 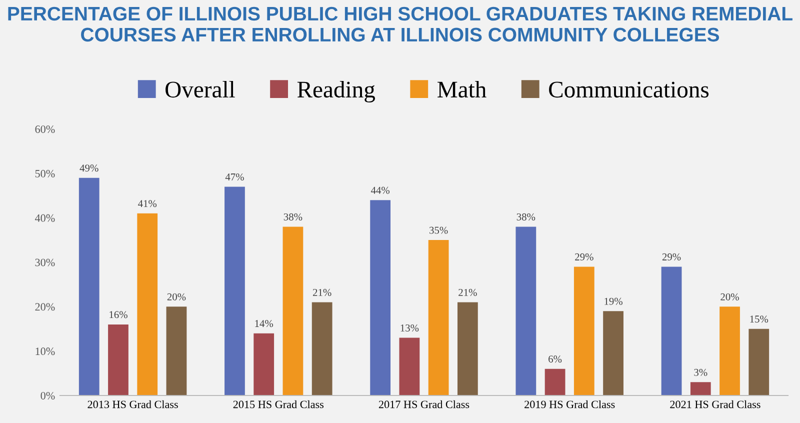 What do you see at coordinates (400, 24) in the screenshot?
I see `chart-title: PERCENTAGE OF ILLINOIS PUBLIC HIGH SCHOOL GRADUATES TAKING REMEDIAL COURSES AFTER ENROLLING AT ILLINOIS COMMUNITY COLLEGES` at bounding box center [400, 24].